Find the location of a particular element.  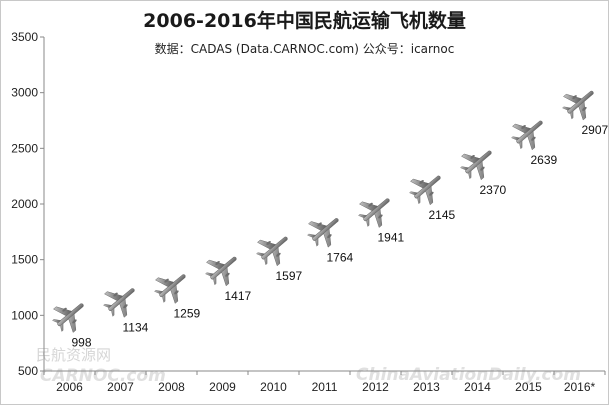

y-tick-label: 1000 is located at coordinates (24, 315).